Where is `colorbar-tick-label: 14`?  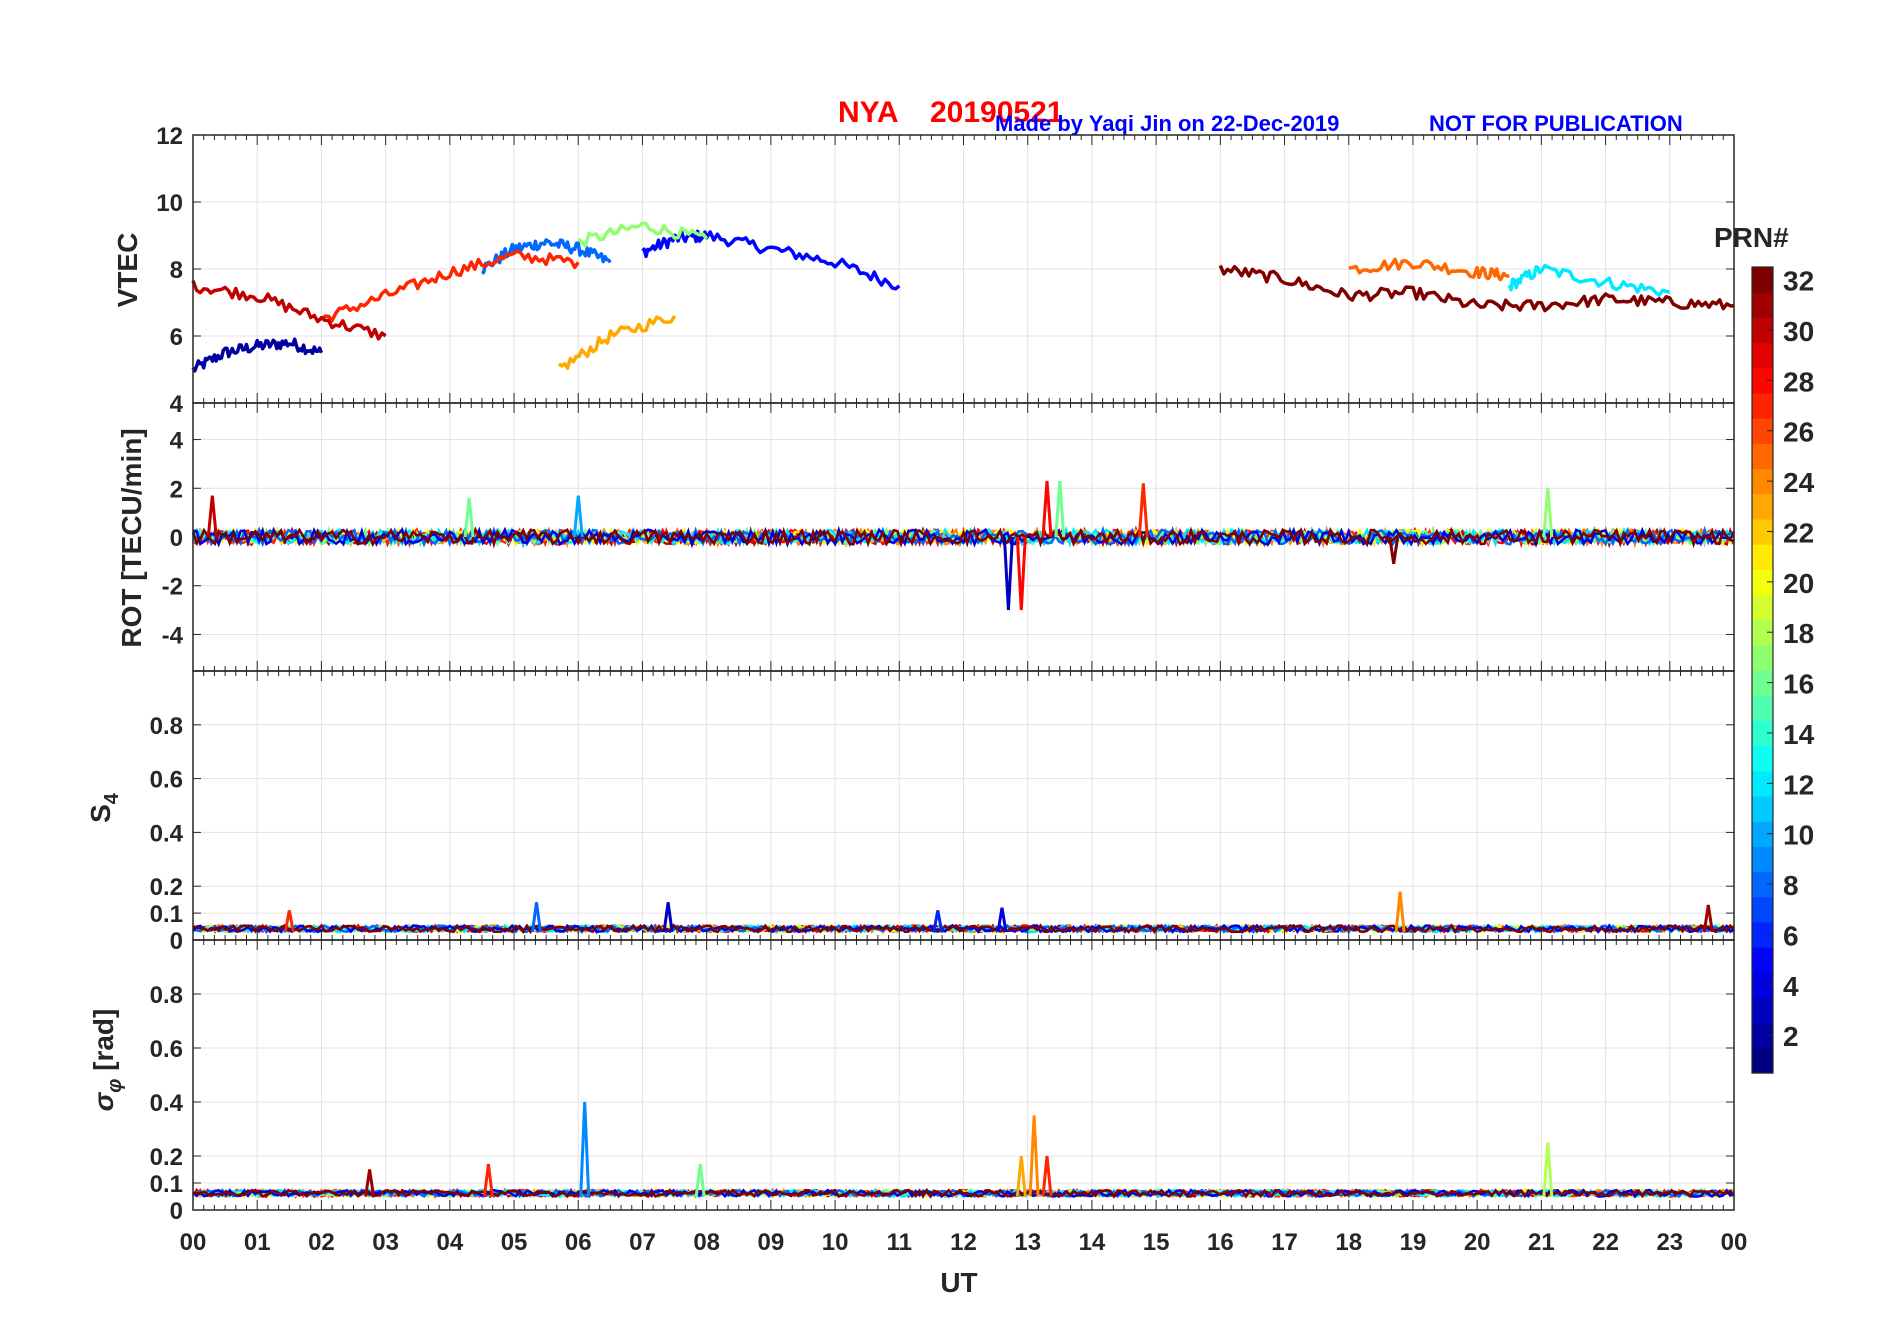
colorbar-tick-label: 14 is located at coordinates (1799, 734).